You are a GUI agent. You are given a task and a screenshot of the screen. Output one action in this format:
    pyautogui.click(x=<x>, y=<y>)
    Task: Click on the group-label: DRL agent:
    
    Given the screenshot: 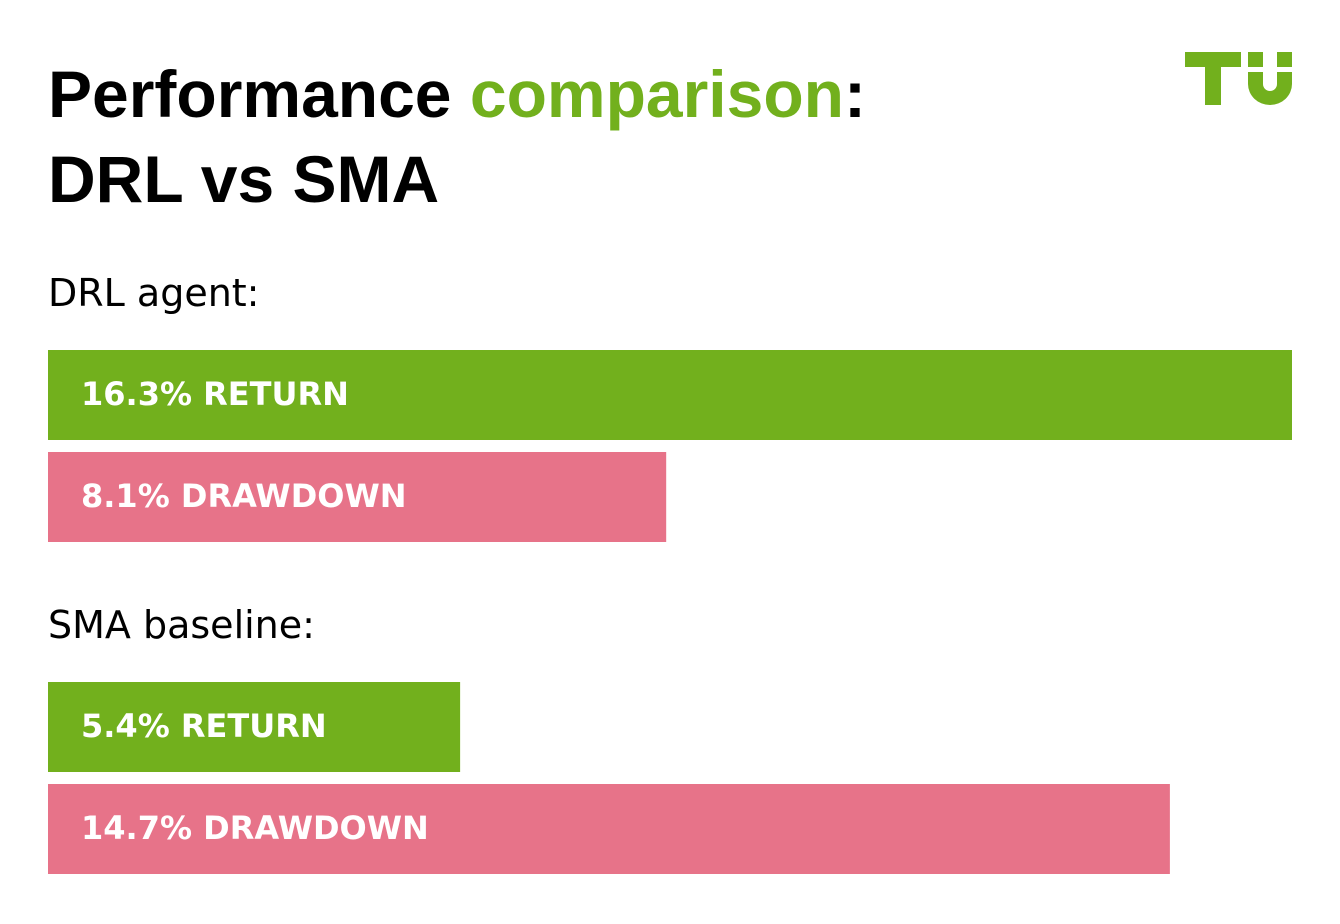 What is the action you would take?
    pyautogui.click(x=154, y=293)
    